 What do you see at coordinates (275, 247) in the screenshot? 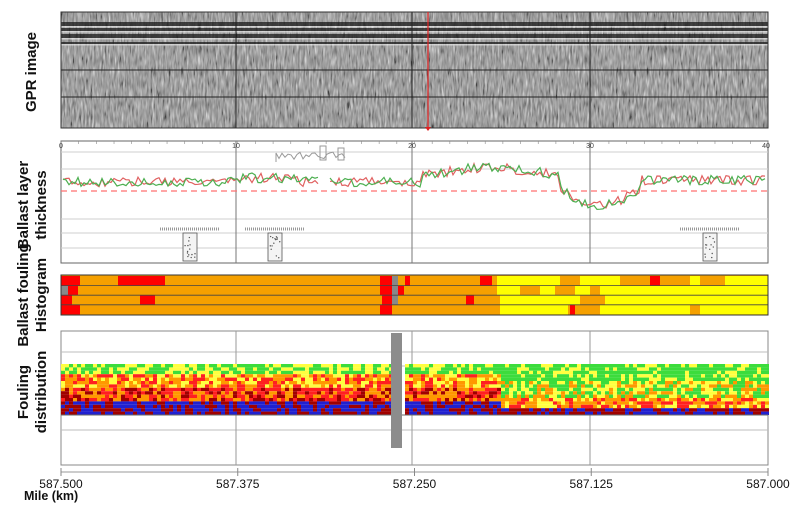
I see `thickness-annotation-box` at bounding box center [275, 247].